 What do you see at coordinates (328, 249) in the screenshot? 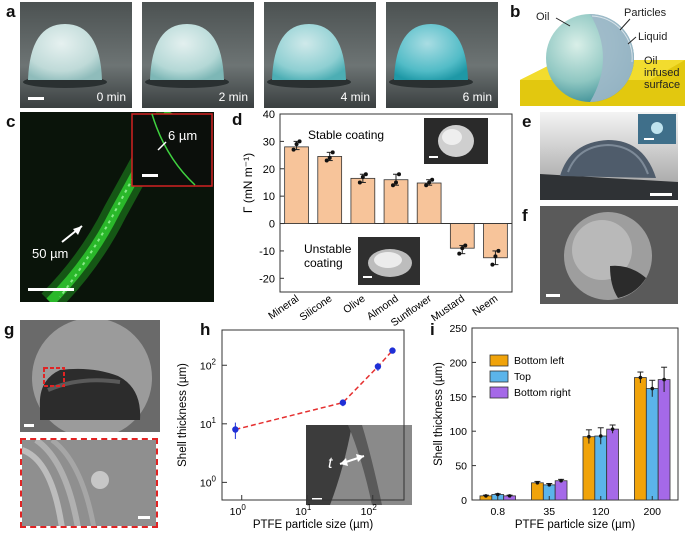
I see `unstable-label-1: Unstable` at bounding box center [328, 249].